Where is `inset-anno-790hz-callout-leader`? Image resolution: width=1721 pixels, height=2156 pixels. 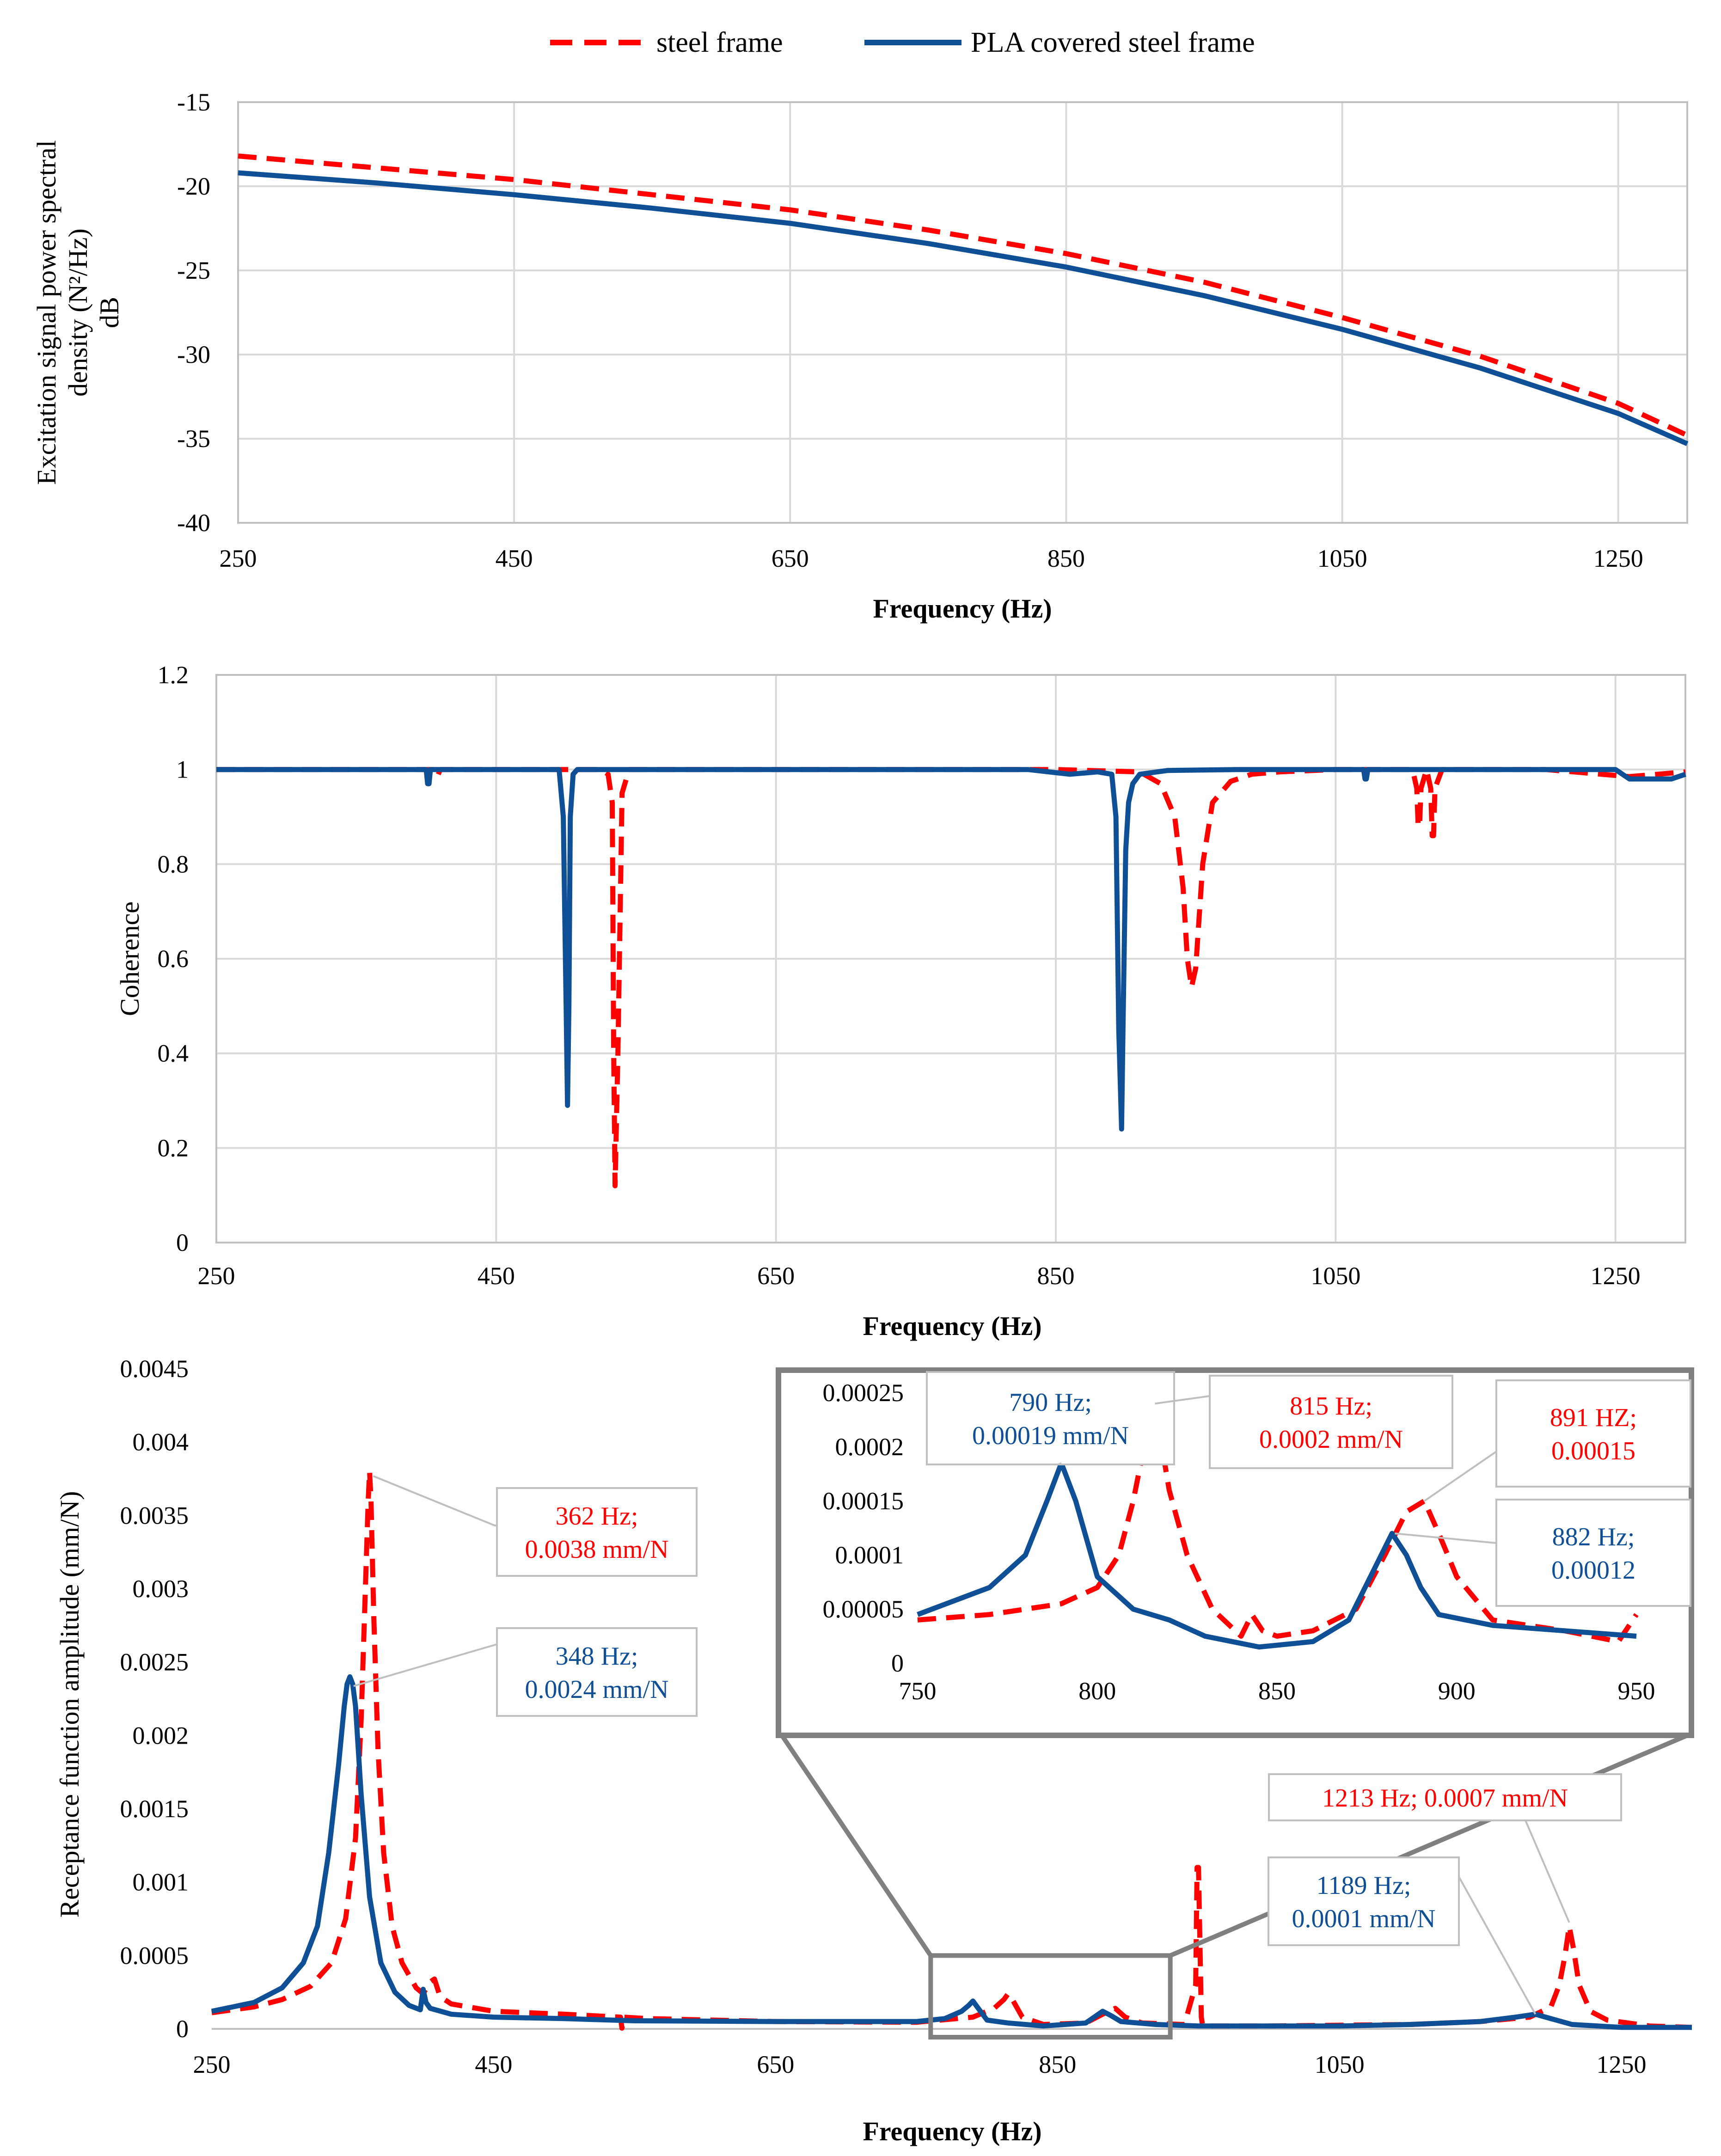 inset-anno-790hz-callout-leader is located at coordinates (1060, 1464).